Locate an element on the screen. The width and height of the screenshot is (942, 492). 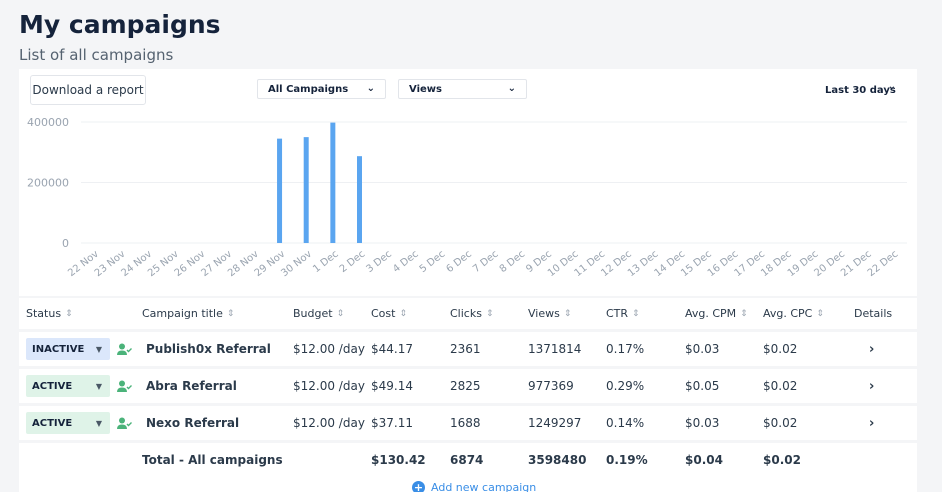
y-tick-label: 400000 is located at coordinates (48, 122).